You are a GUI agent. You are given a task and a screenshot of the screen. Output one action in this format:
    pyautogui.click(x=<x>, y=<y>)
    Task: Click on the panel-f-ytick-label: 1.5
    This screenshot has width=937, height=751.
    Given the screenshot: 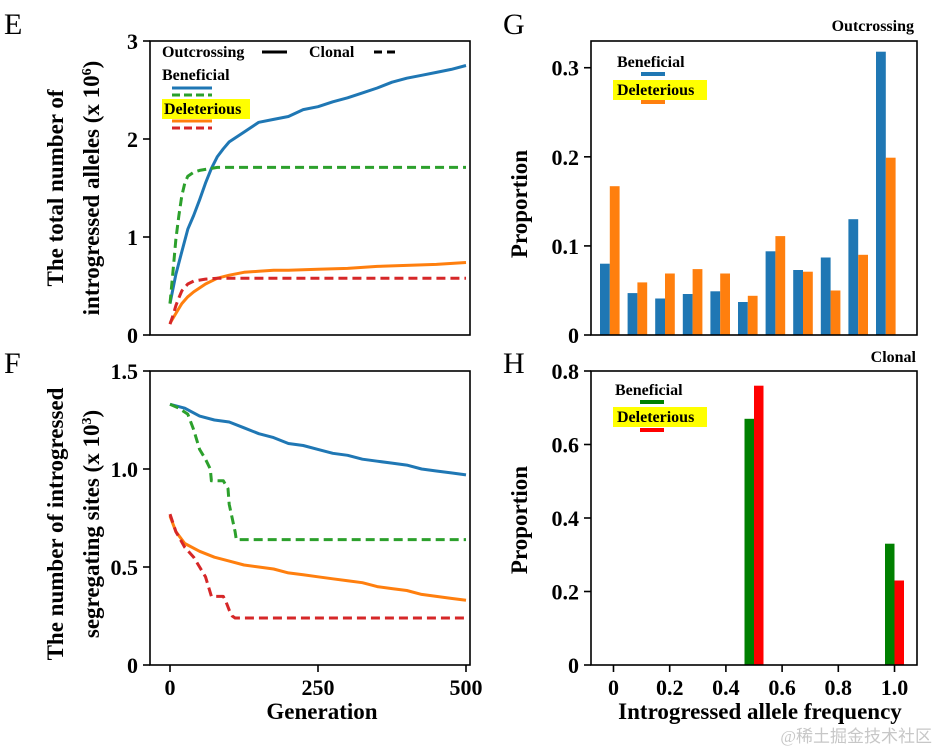 What is the action you would take?
    pyautogui.click(x=125, y=371)
    